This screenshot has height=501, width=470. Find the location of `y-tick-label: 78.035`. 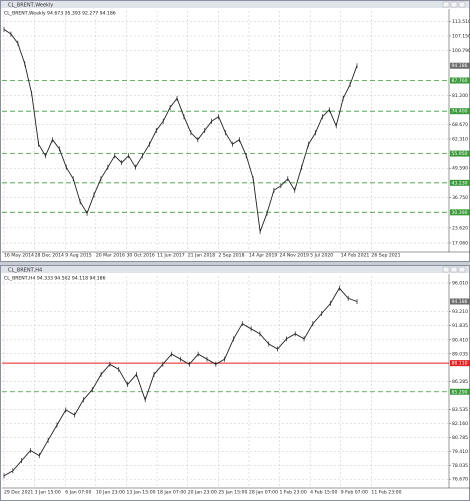

y-tick-label: 78.035 is located at coordinates (460, 466).